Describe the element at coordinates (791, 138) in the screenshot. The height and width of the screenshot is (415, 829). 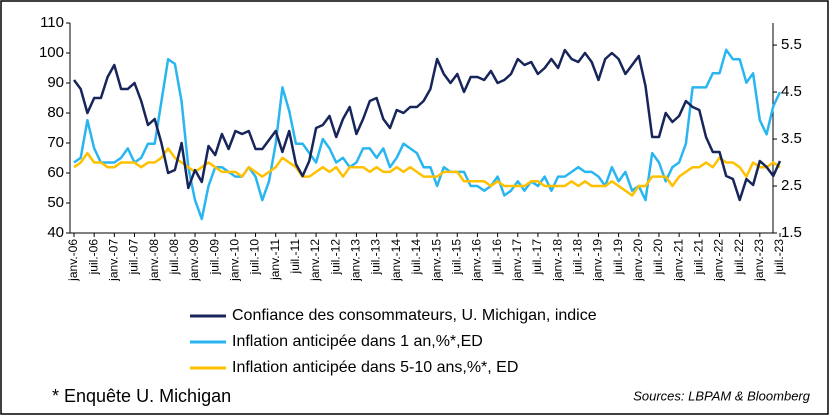
I see `y2-tick-label: 3.5` at that location.